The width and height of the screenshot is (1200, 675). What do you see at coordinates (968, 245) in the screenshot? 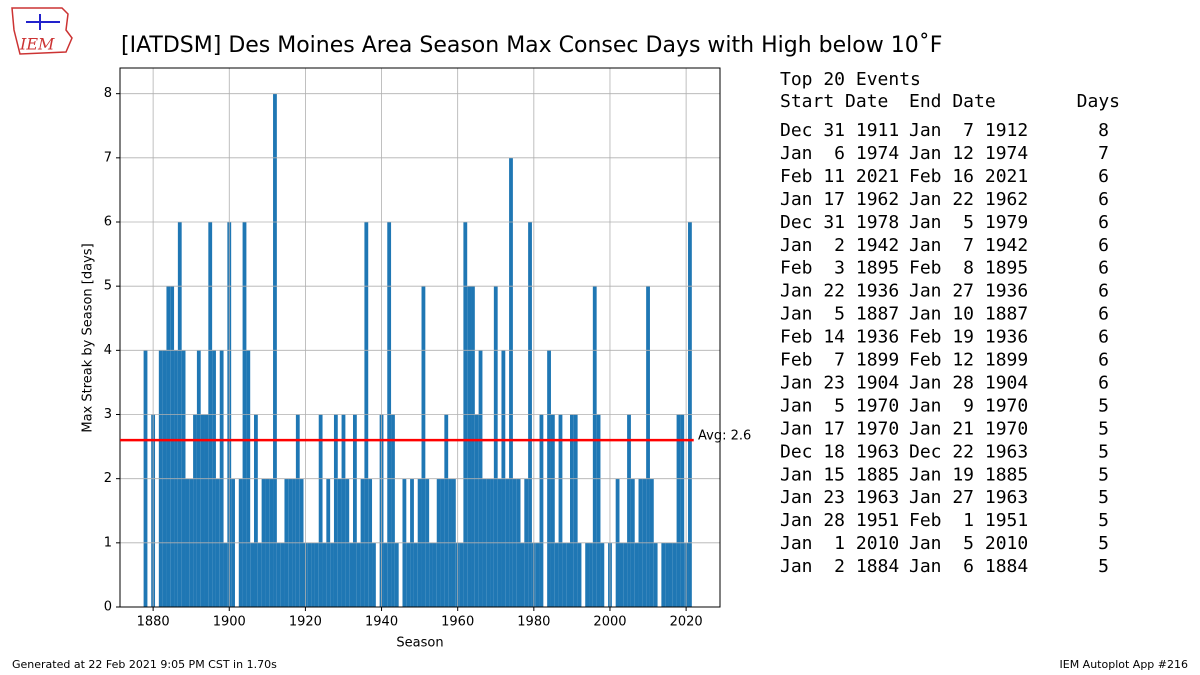
I see `table-cell: Jan 7 1942` at bounding box center [968, 245].